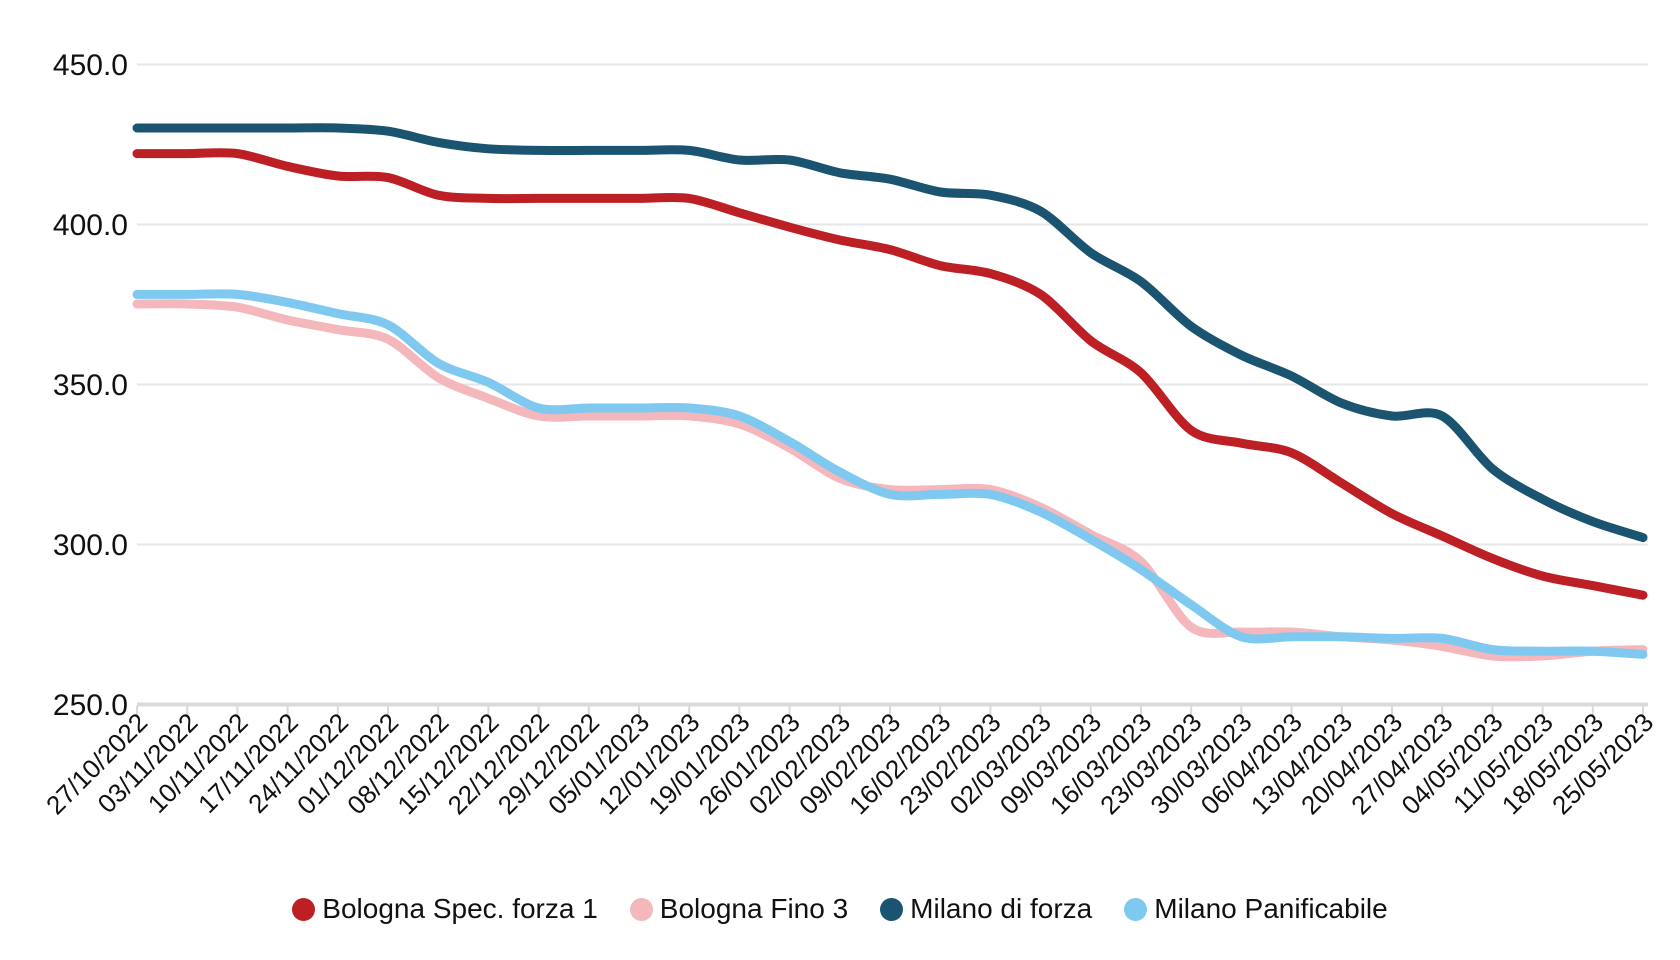  What do you see at coordinates (460, 908) in the screenshot?
I see `legend-label: Bologna Spec. forza 1` at bounding box center [460, 908].